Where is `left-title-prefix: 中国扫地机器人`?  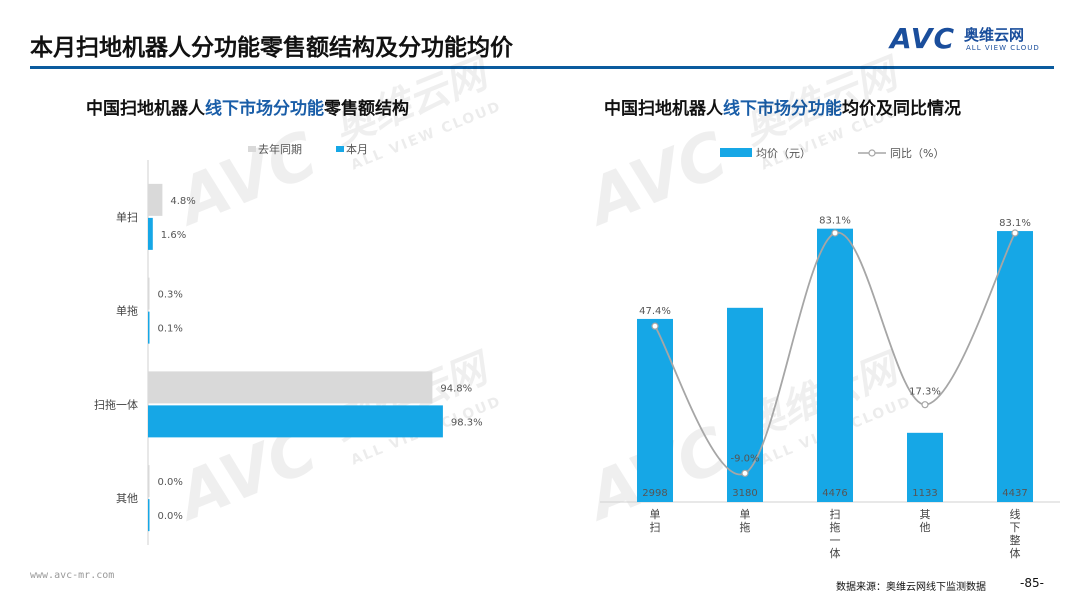 left-title-prefix: 中国扫地机器人 is located at coordinates (145, 109).